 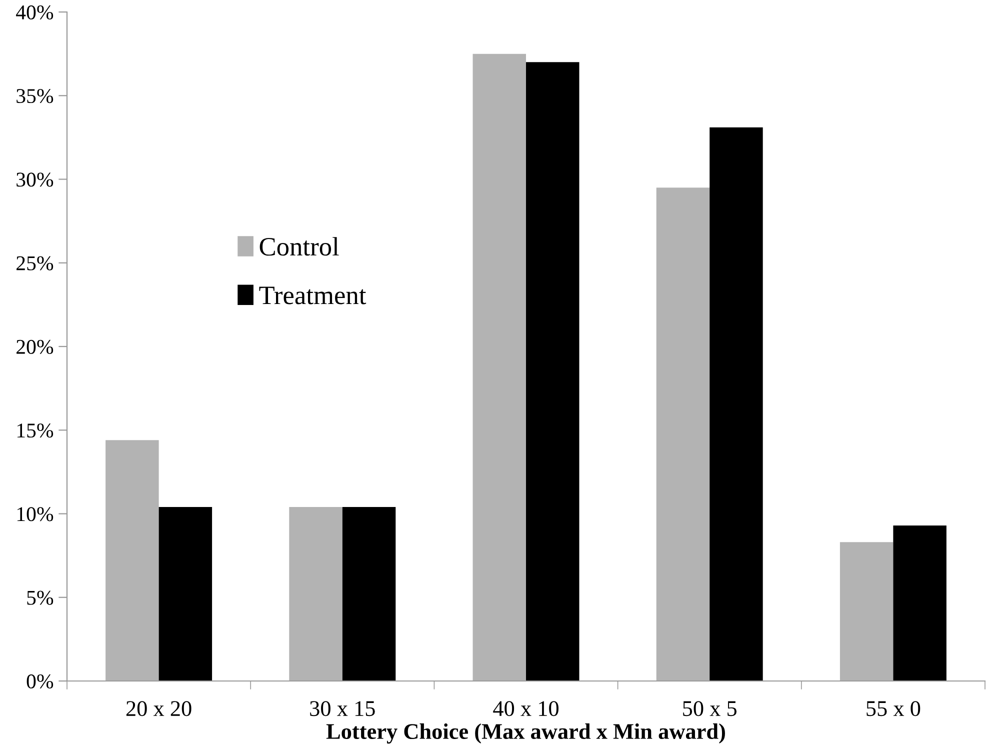 I want to click on y-tick-label: 40%, so click(x=35, y=12).